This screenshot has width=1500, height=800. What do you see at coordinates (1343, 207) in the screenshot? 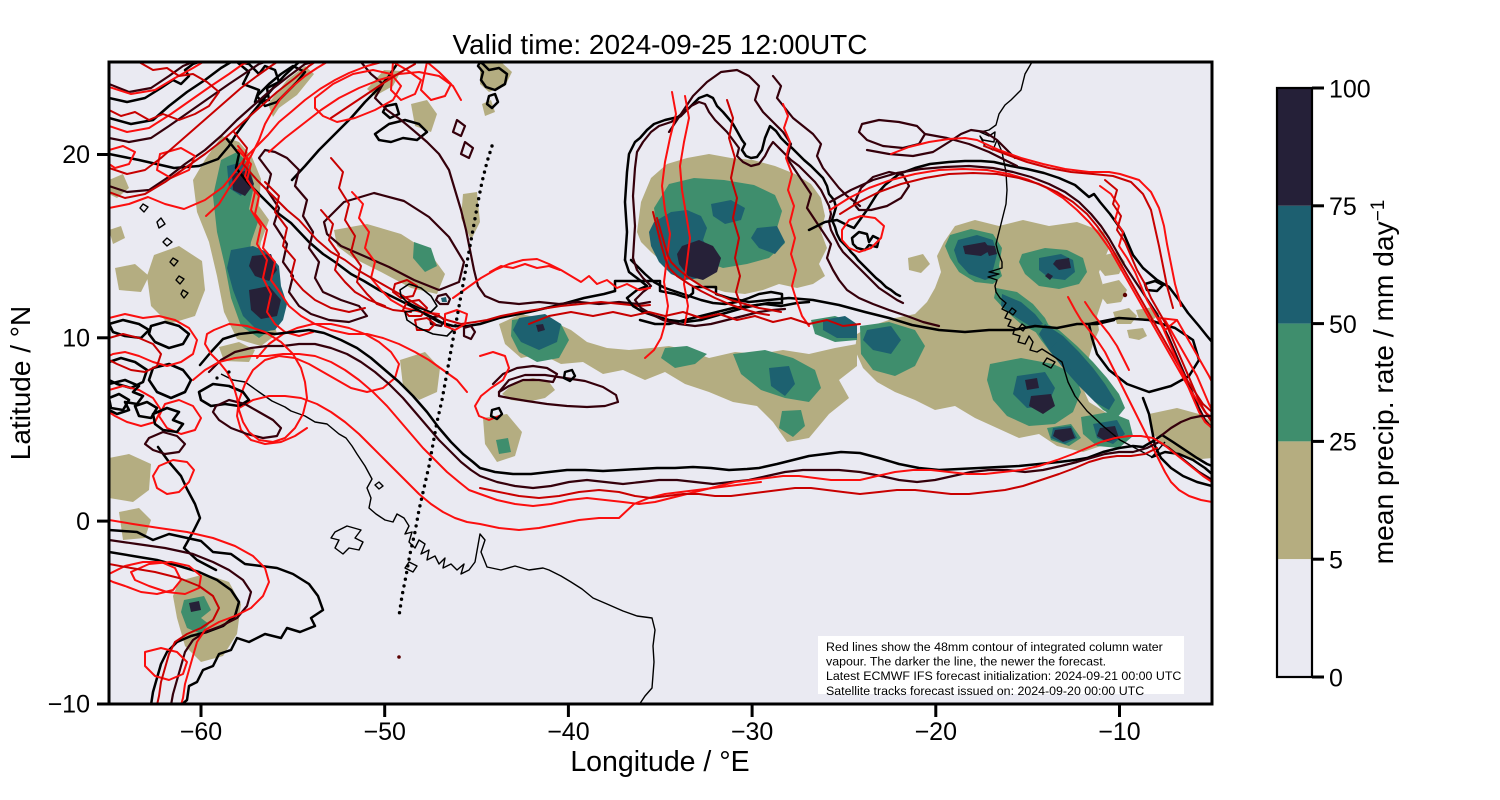
I see `svg-text: 75` at bounding box center [1343, 207].